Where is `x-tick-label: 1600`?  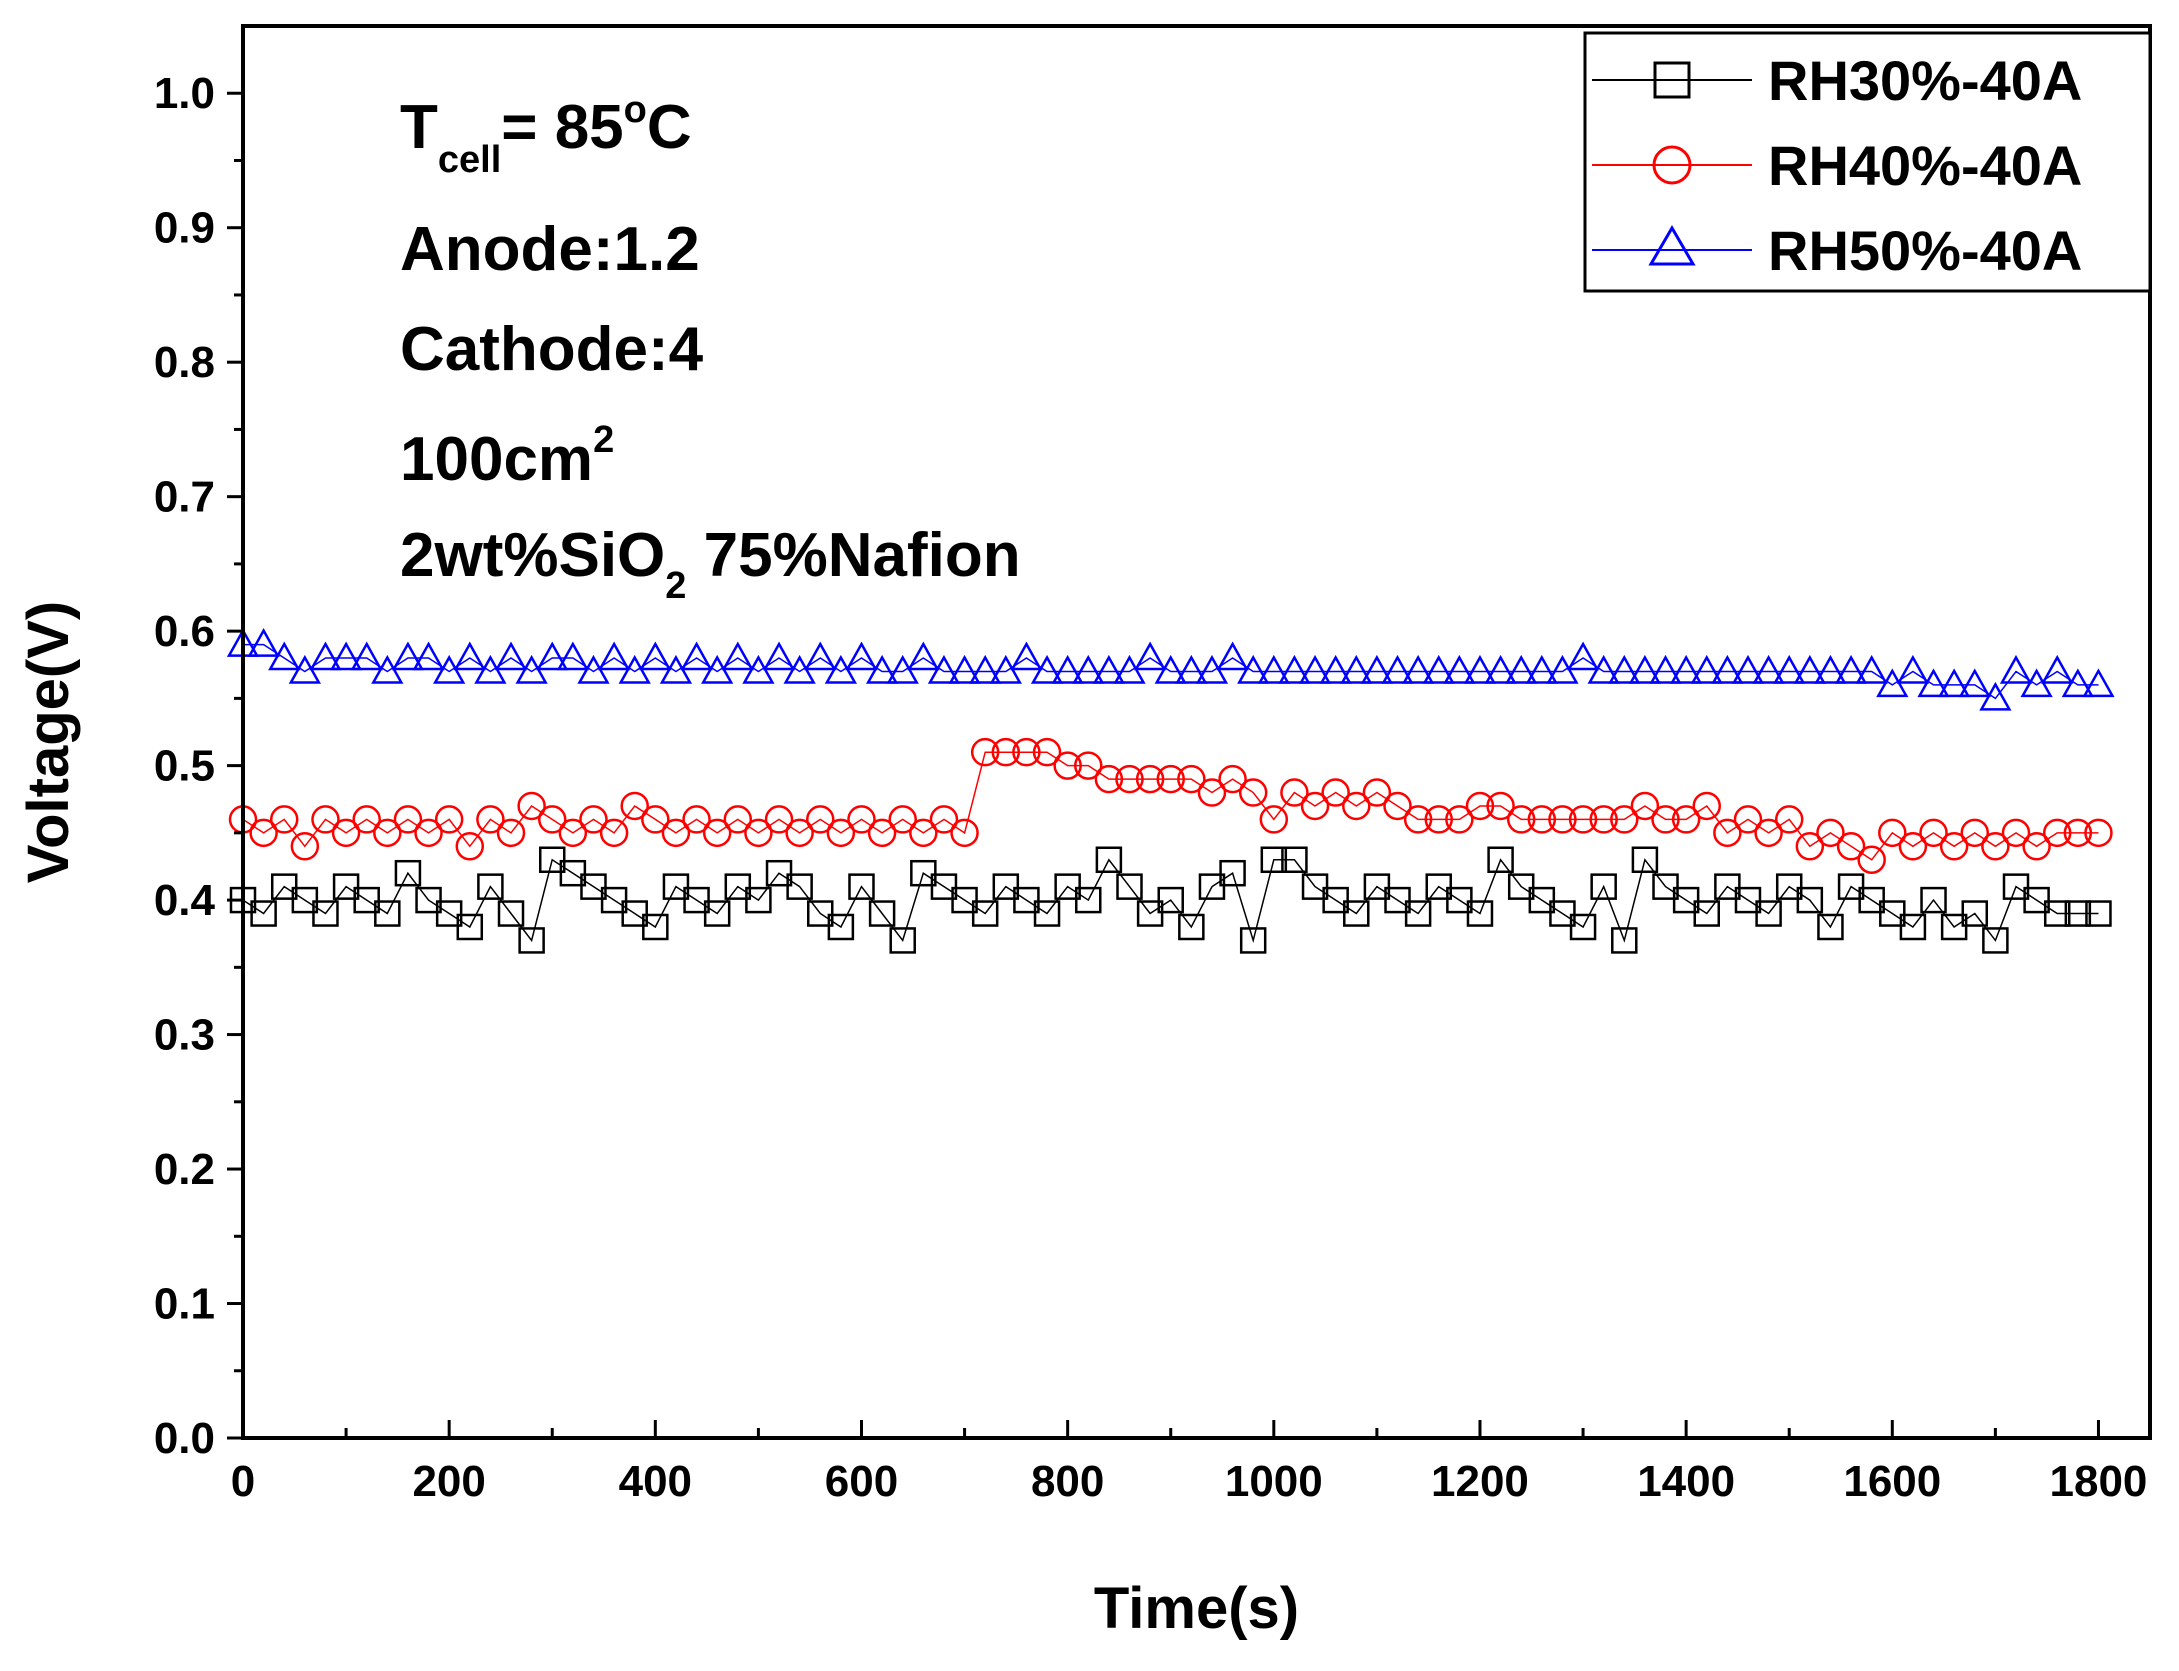 x-tick-label: 1600 is located at coordinates (1892, 1481).